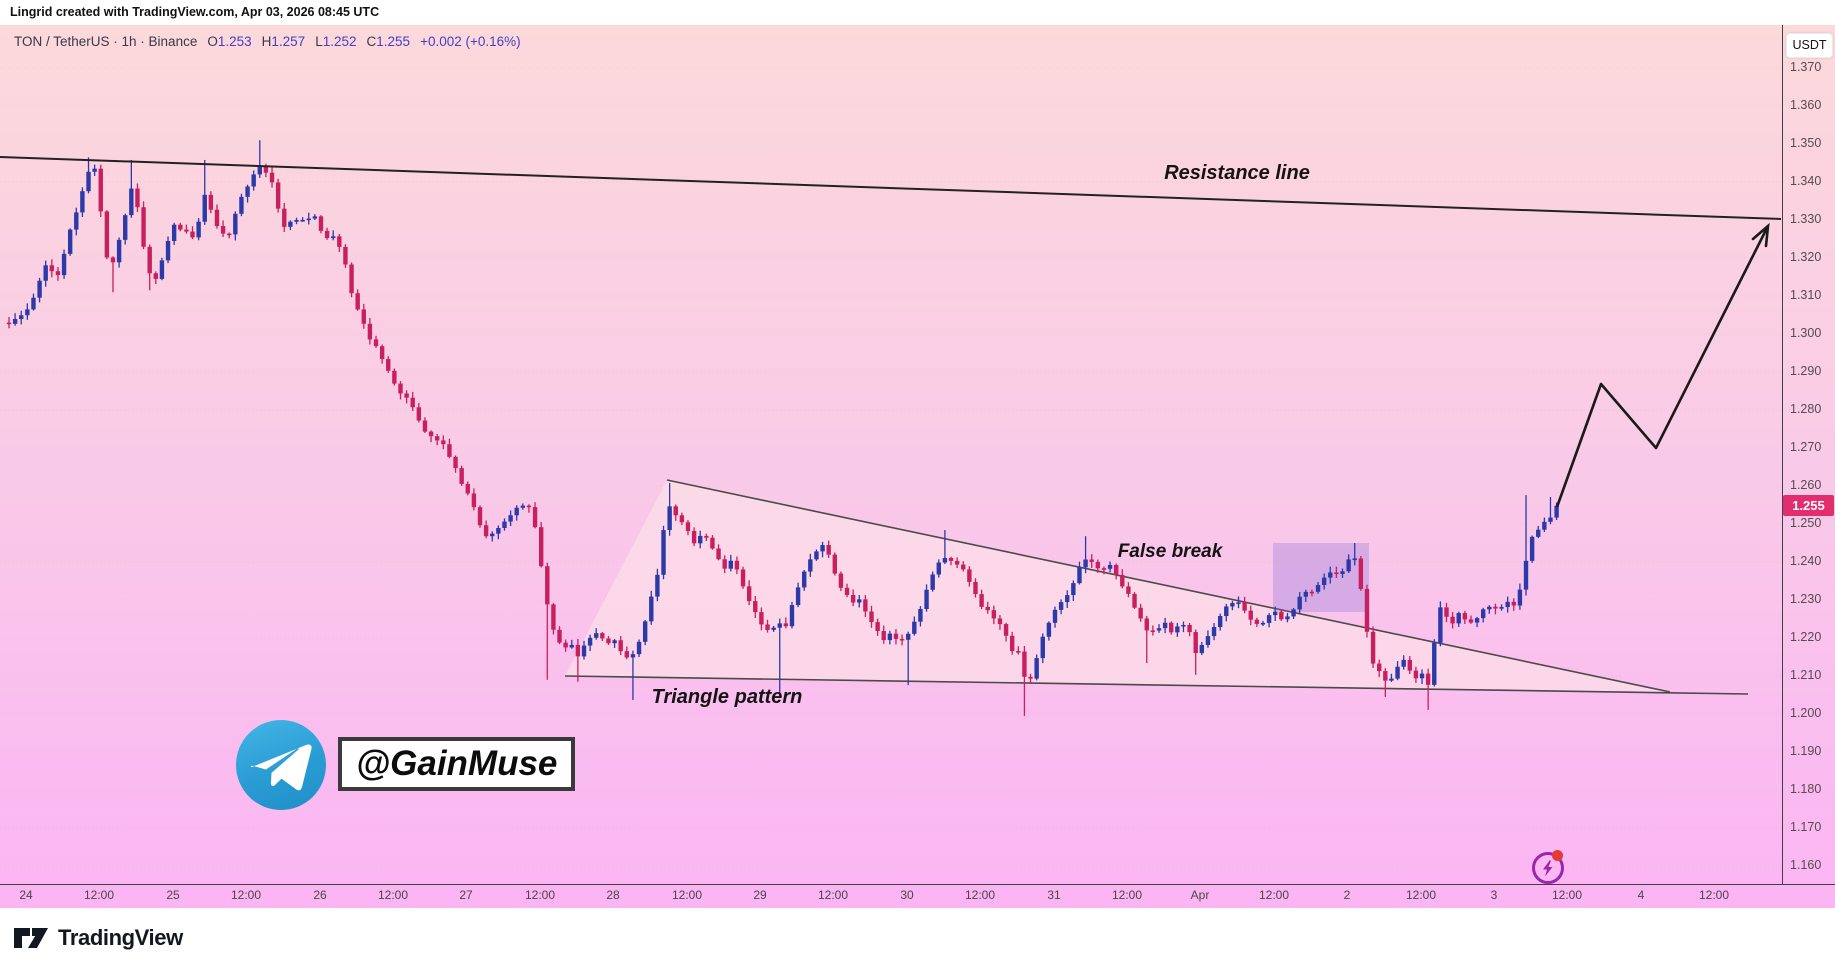 The width and height of the screenshot is (1835, 969). What do you see at coordinates (1806, 827) in the screenshot?
I see `price-tick-label: 1.170` at bounding box center [1806, 827].